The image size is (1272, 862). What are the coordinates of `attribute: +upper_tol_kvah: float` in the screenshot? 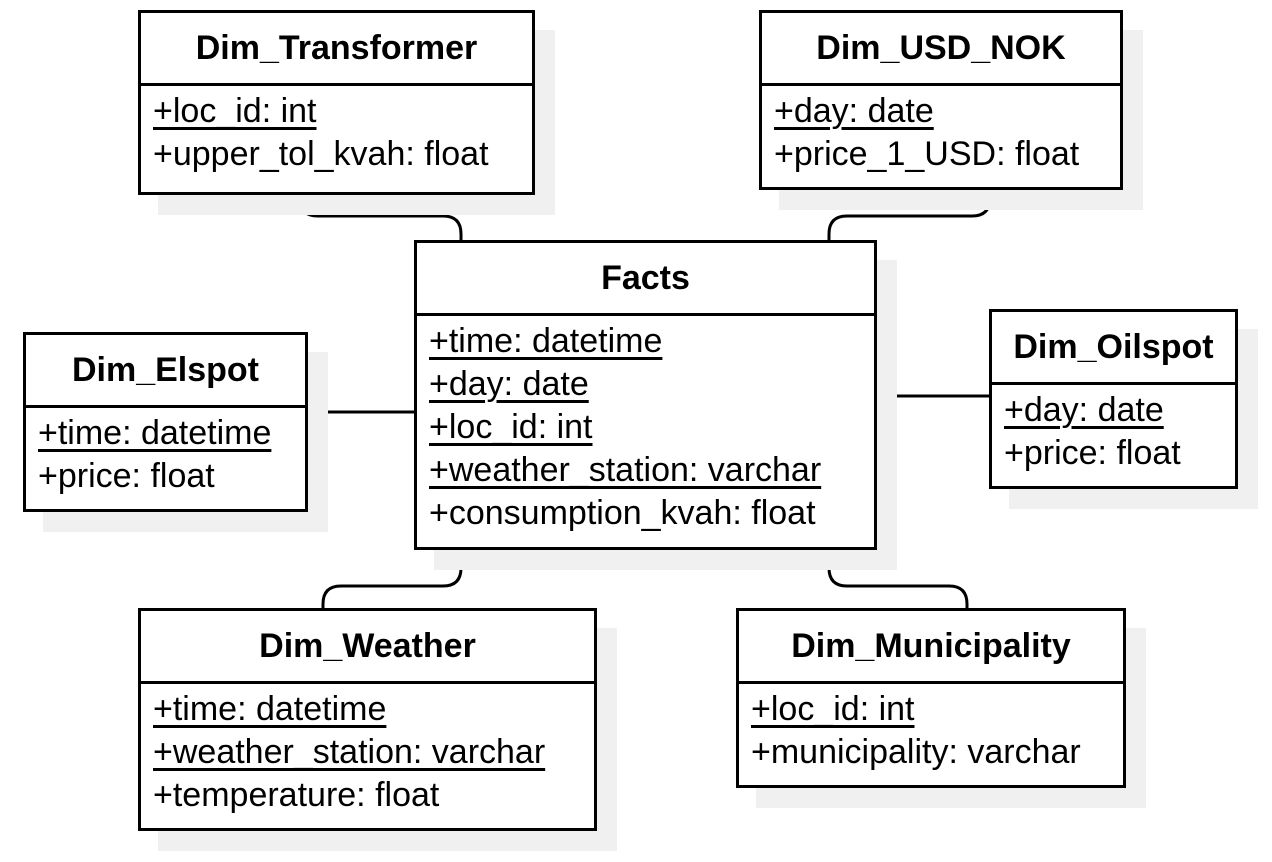 It's located at (321, 154).